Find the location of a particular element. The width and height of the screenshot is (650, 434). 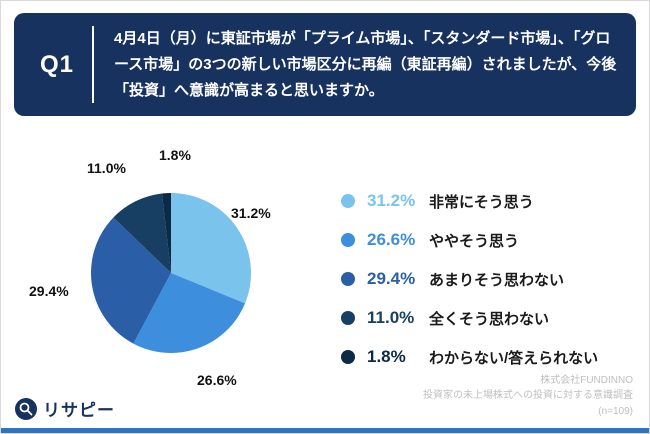

survey-source-line: 株式会社FUNDINNO is located at coordinates (586, 380).